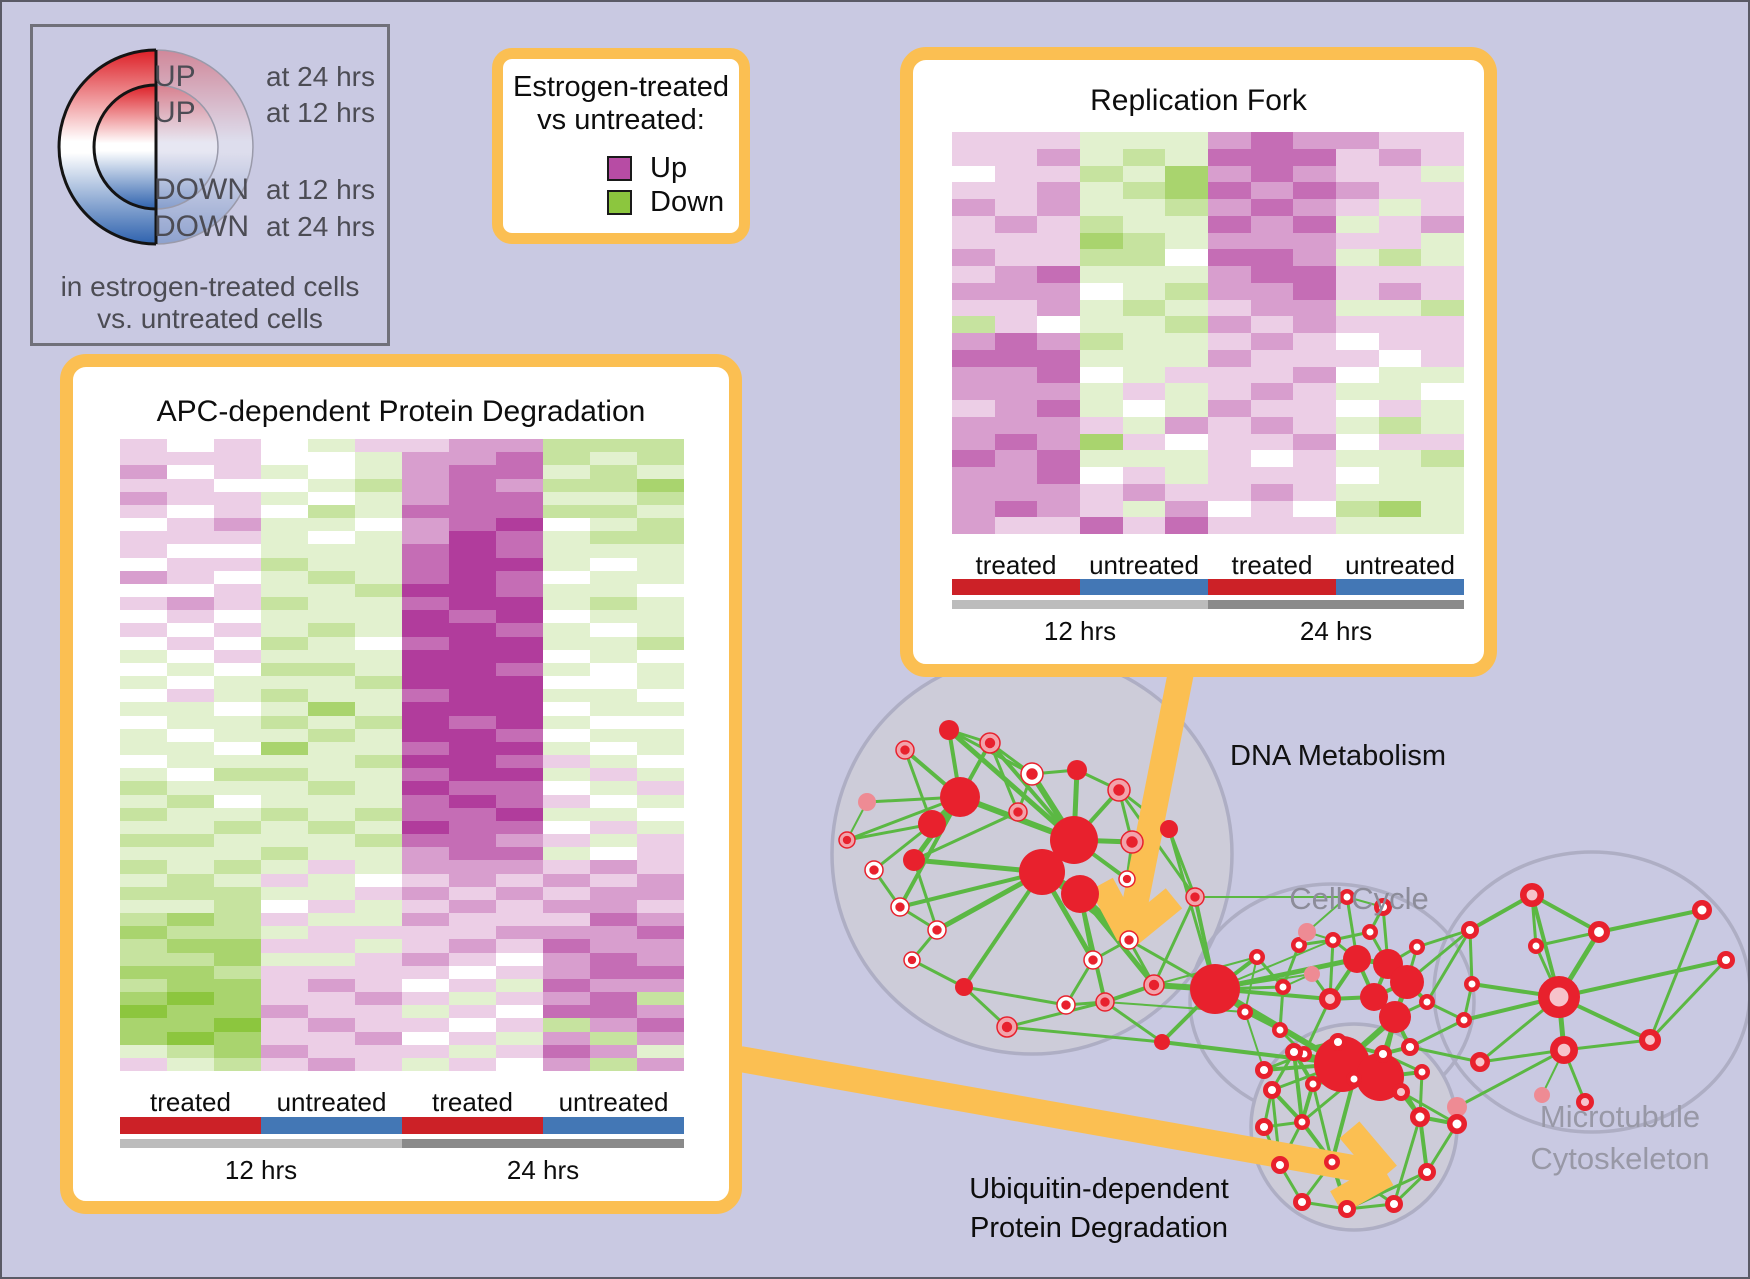 The height and width of the screenshot is (1279, 1750). Describe the element at coordinates (320, 226) in the screenshot. I see `key-time-24b: at 24 hrs` at that location.